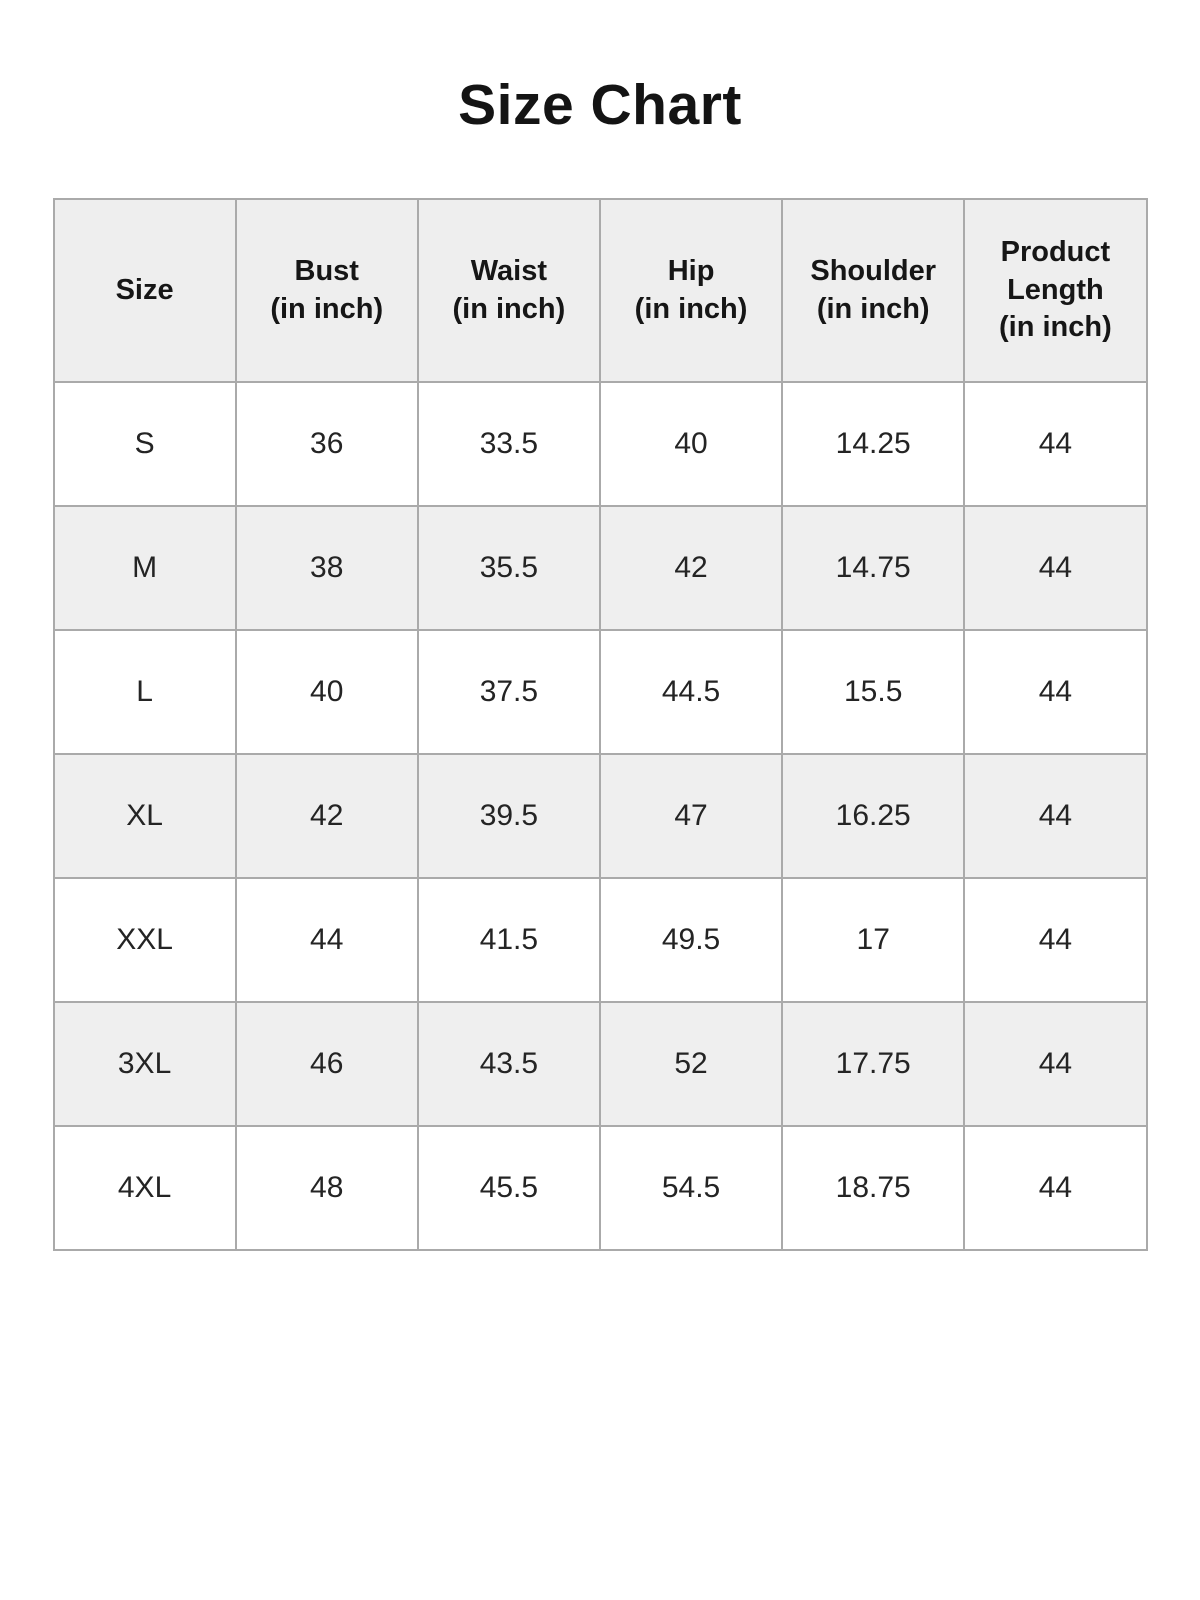 This screenshot has width=1200, height=1600. Describe the element at coordinates (144, 1064) in the screenshot. I see `cell-size: 3XL` at that location.